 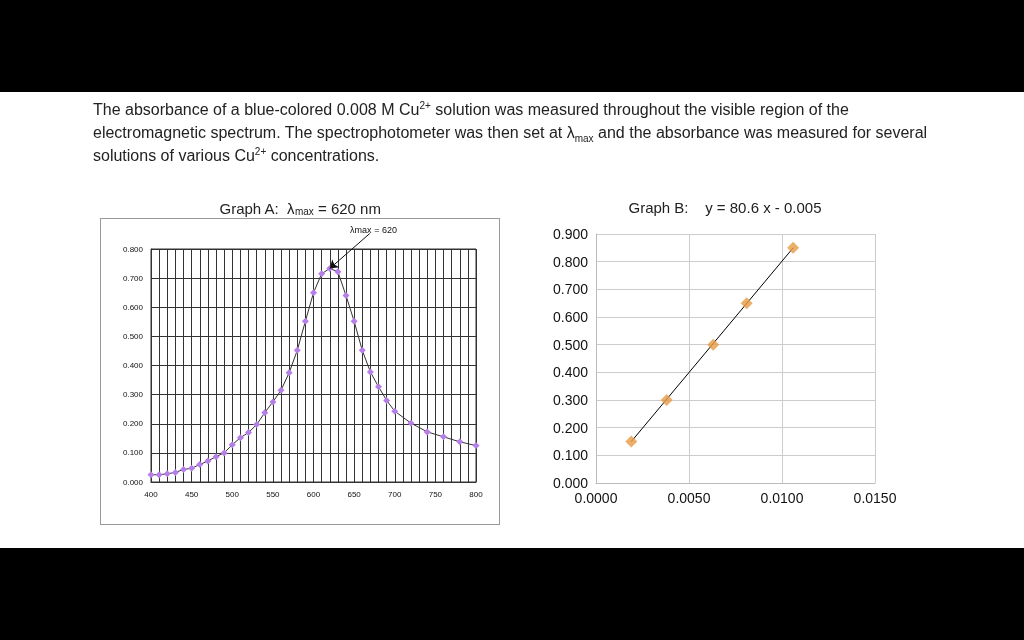 What do you see at coordinates (596, 498) in the screenshot?
I see `x-tick-label: 0.0000` at bounding box center [596, 498].